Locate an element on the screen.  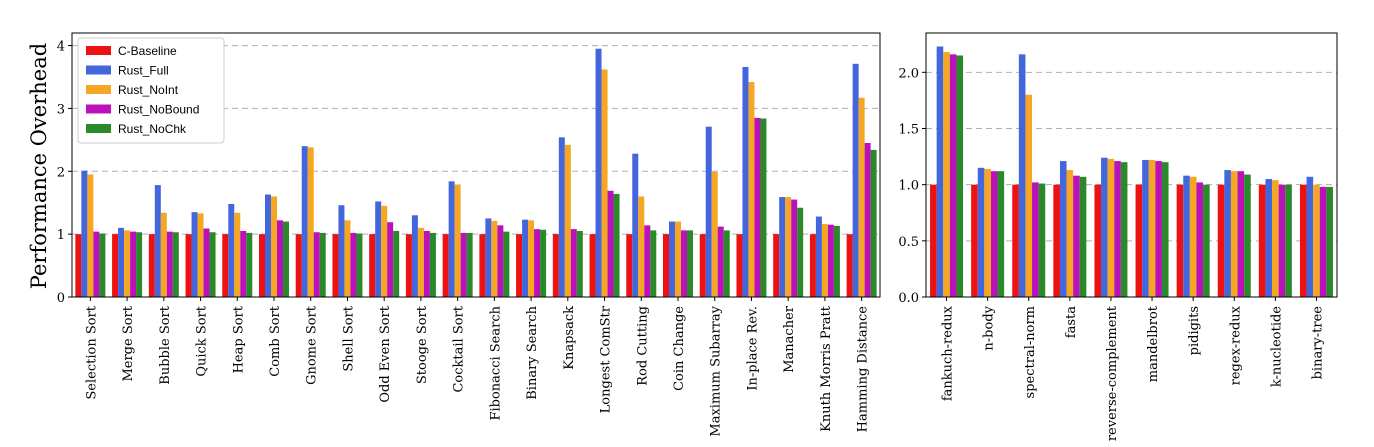
x-tick-label: Longest ComStr is located at coordinates (606, 359).